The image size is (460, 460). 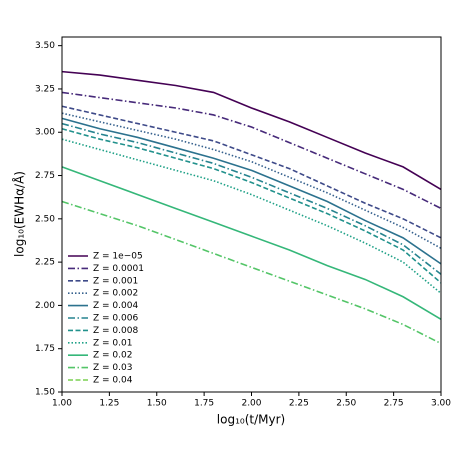 I want to click on y-tick-label: 3.25, so click(x=45, y=89).